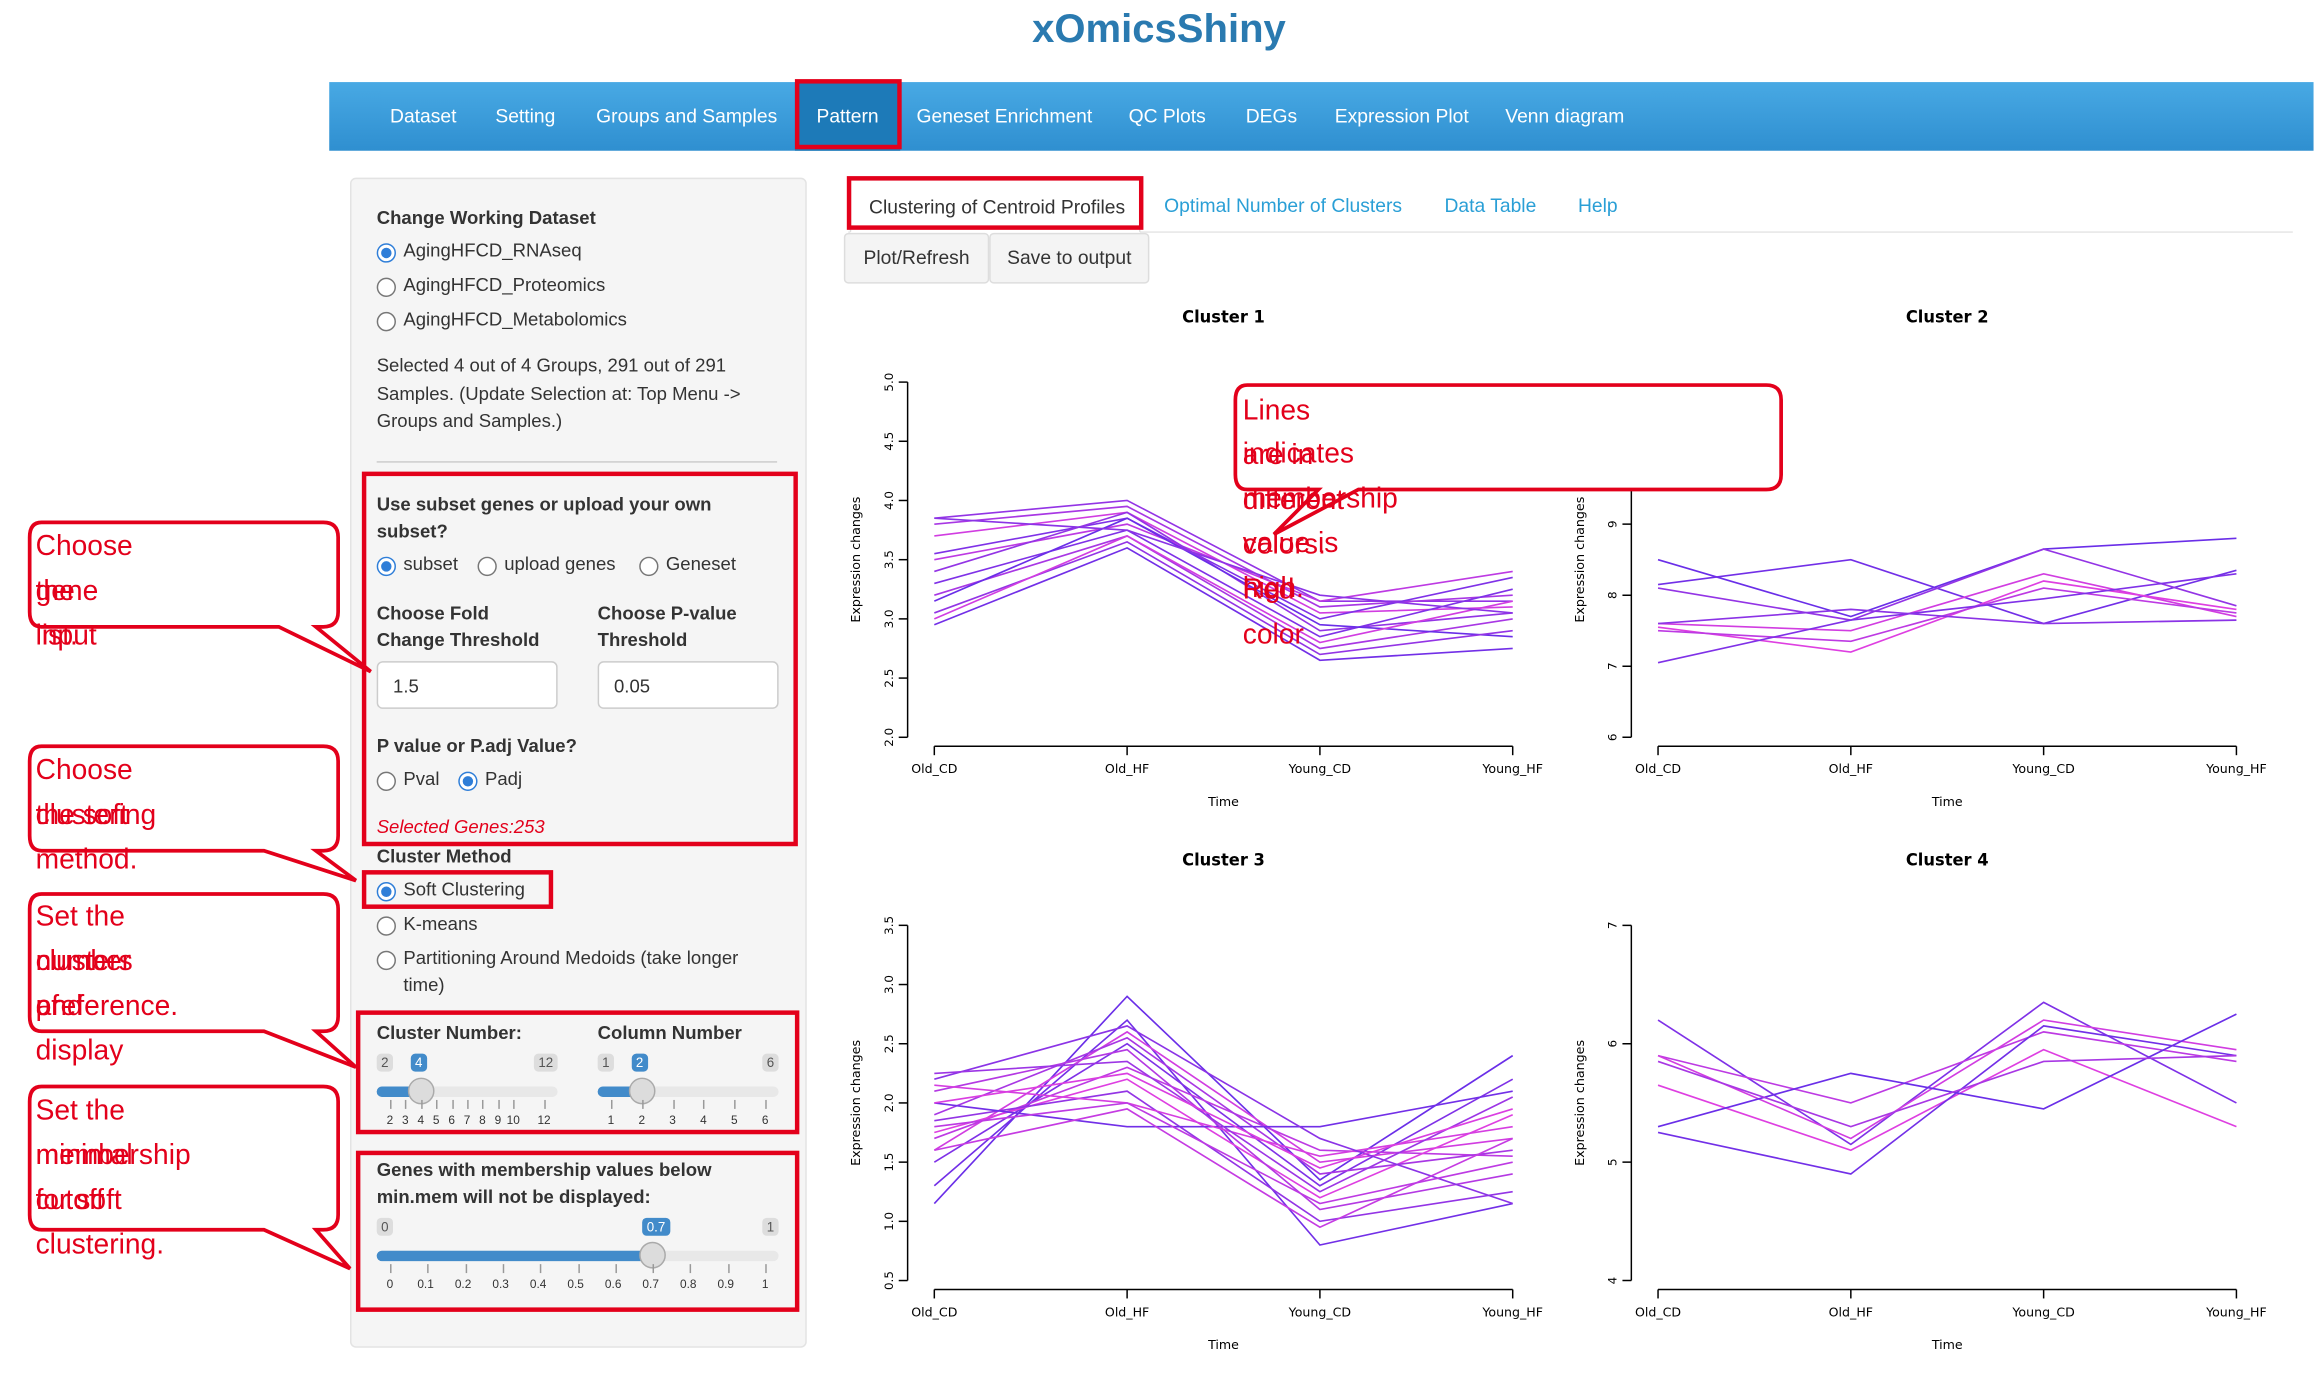  Describe the element at coordinates (889, 559) in the screenshot. I see `y-tick-label: 3.5` at that location.